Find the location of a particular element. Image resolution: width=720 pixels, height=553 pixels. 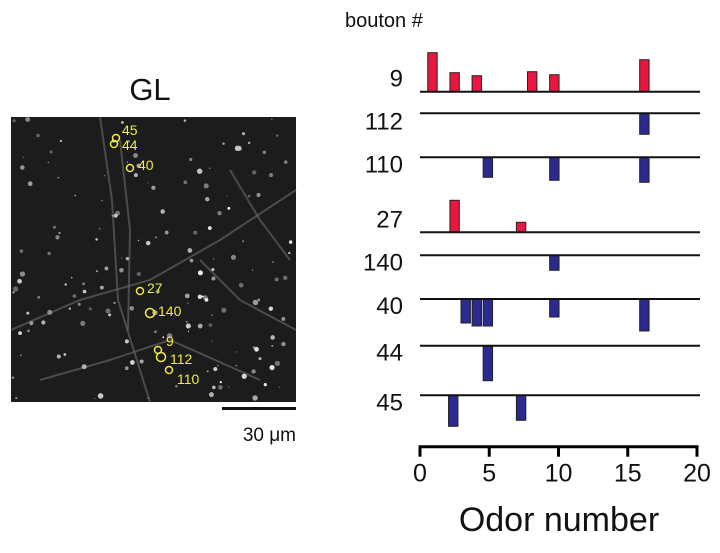

bouton-label: 45 is located at coordinates (130, 130).